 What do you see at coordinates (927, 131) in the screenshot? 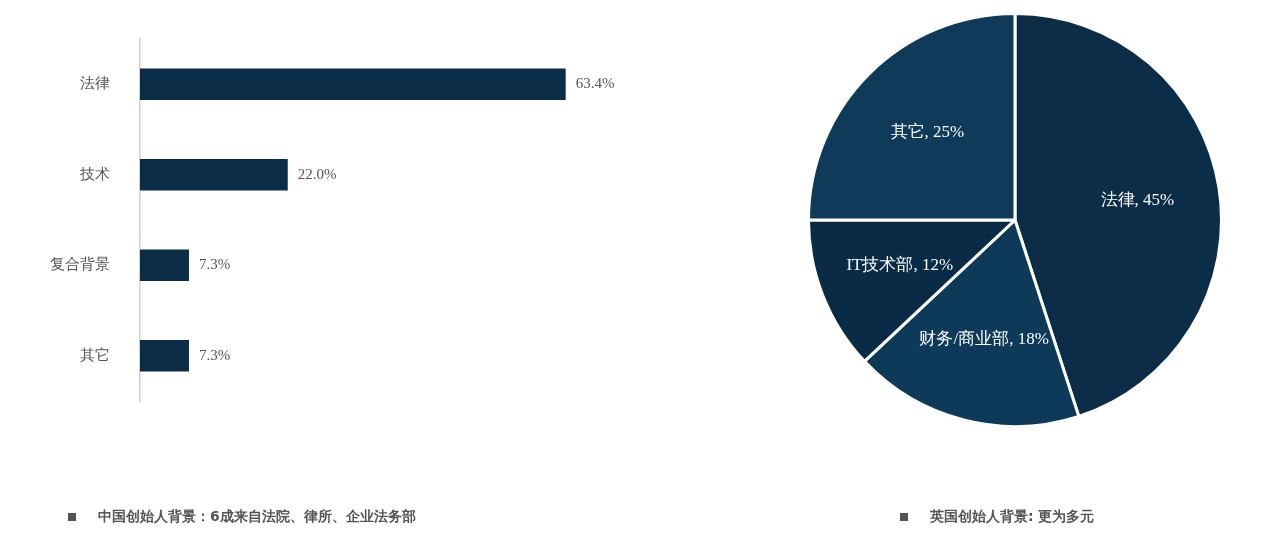
I see `slice-label: 其它, 25%` at bounding box center [927, 131].